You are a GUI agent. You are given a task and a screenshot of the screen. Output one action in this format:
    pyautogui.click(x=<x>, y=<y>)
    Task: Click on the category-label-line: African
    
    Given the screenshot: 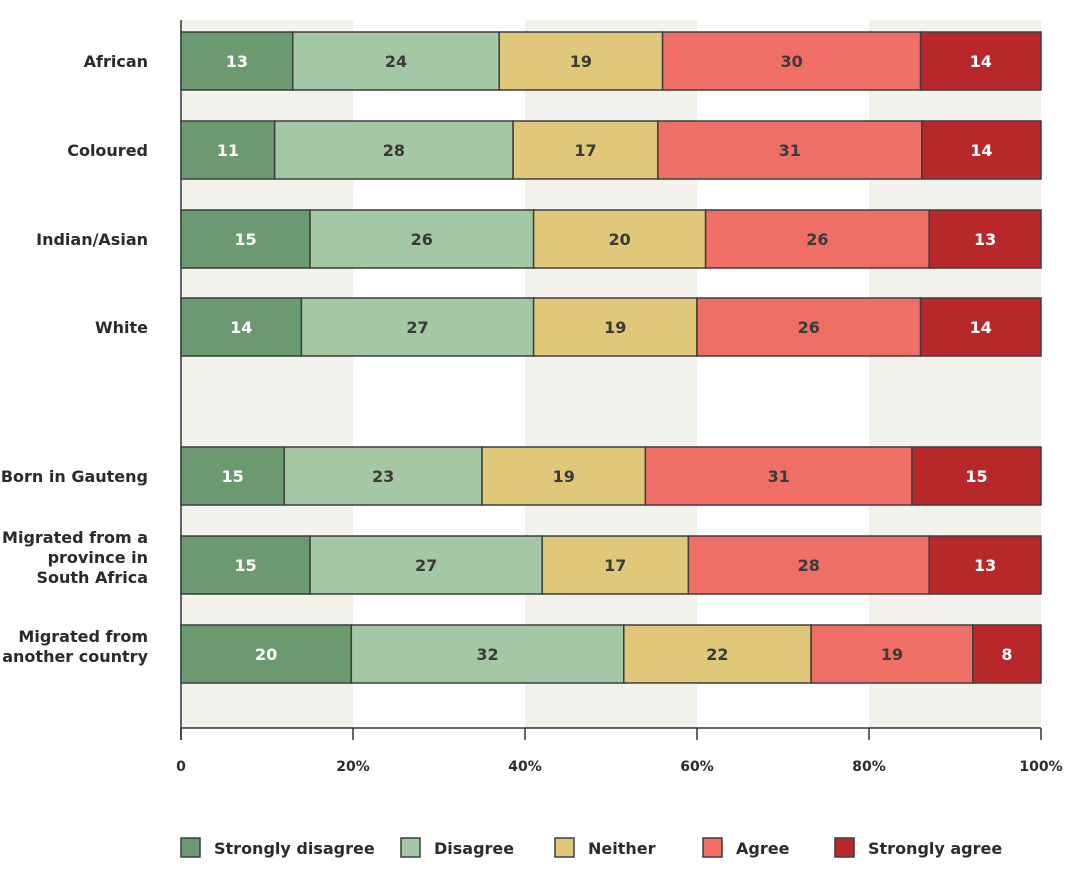 What is the action you would take?
    pyautogui.click(x=116, y=61)
    